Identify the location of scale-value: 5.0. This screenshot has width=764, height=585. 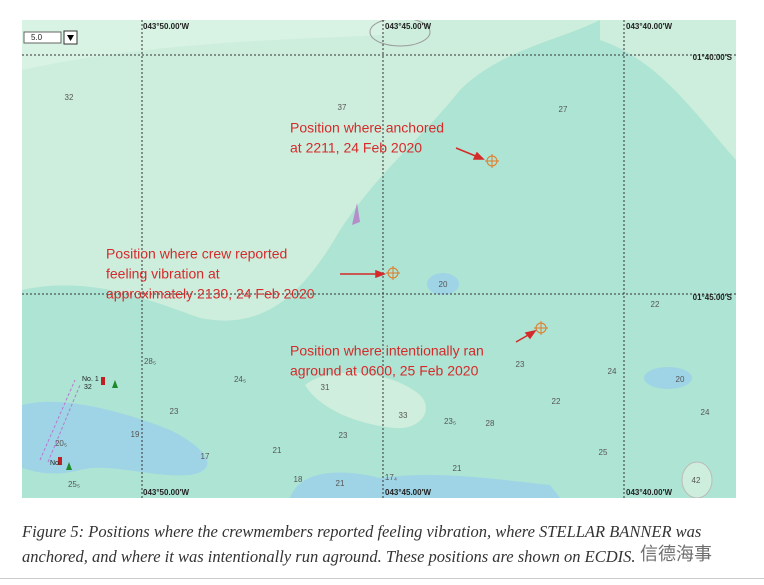
(37, 37).